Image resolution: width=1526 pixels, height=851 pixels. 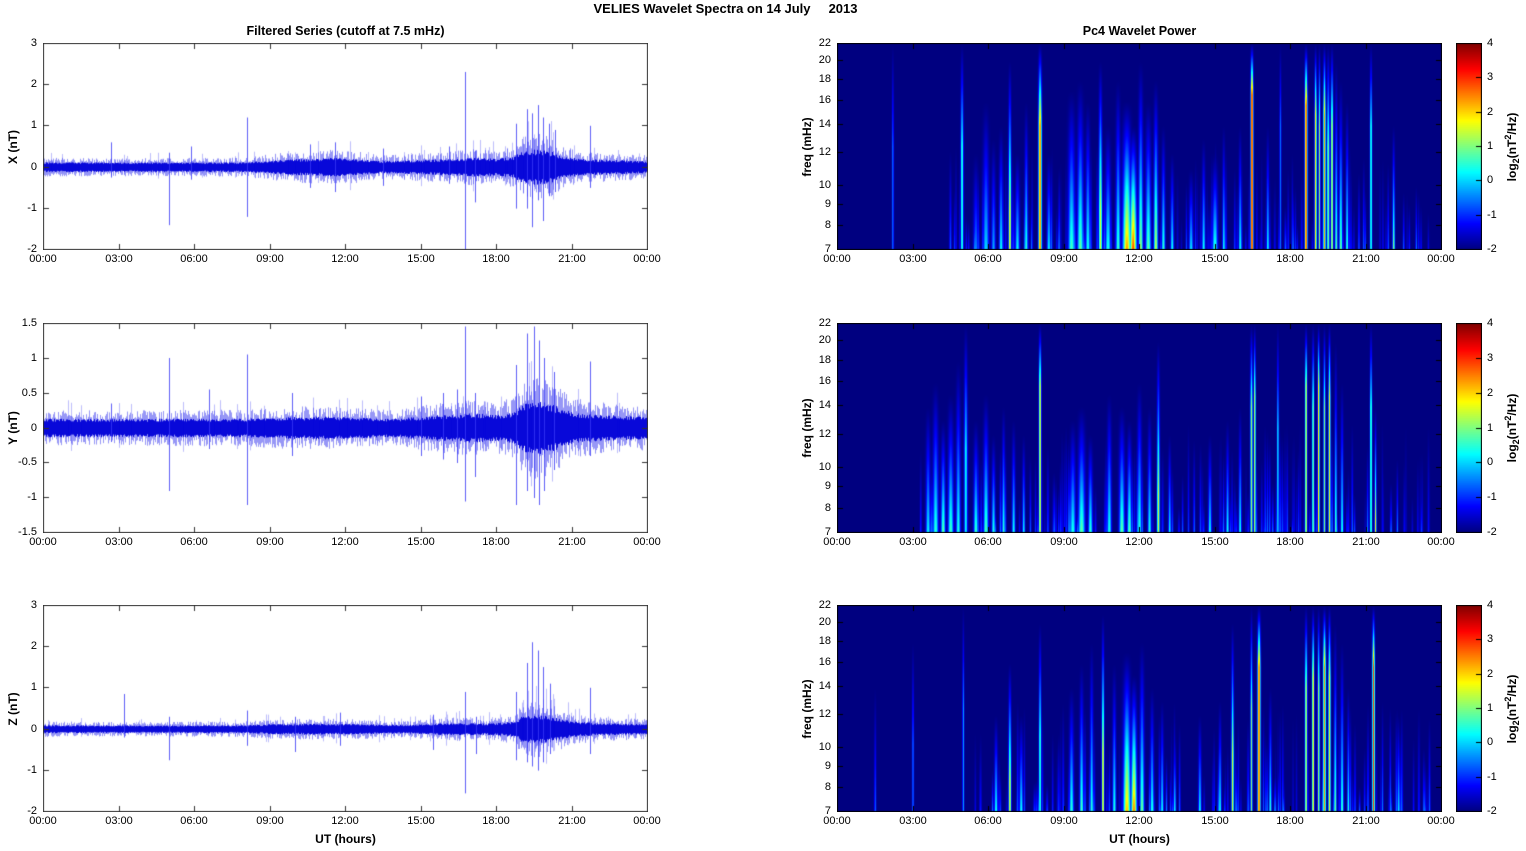 What do you see at coordinates (1139, 146) in the screenshot?
I see `plot-canvas-x-wavelet-power` at bounding box center [1139, 146].